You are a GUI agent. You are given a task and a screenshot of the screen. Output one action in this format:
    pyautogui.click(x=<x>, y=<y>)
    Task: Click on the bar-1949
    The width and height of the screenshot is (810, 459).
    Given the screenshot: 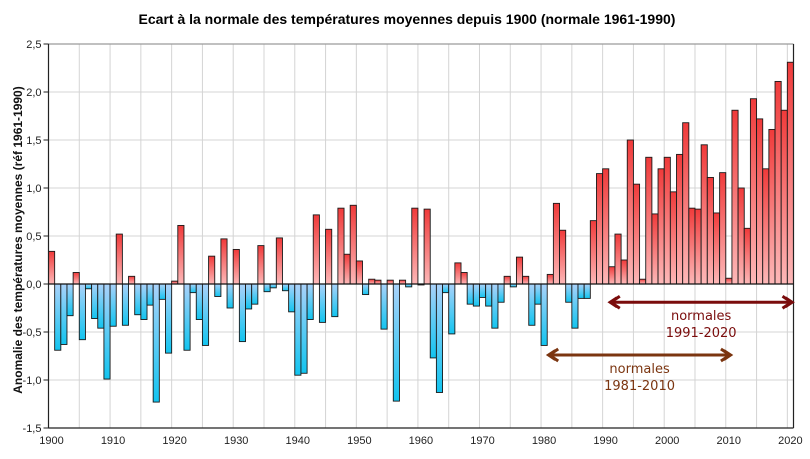 What is the action you would take?
    pyautogui.click(x=353, y=244)
    